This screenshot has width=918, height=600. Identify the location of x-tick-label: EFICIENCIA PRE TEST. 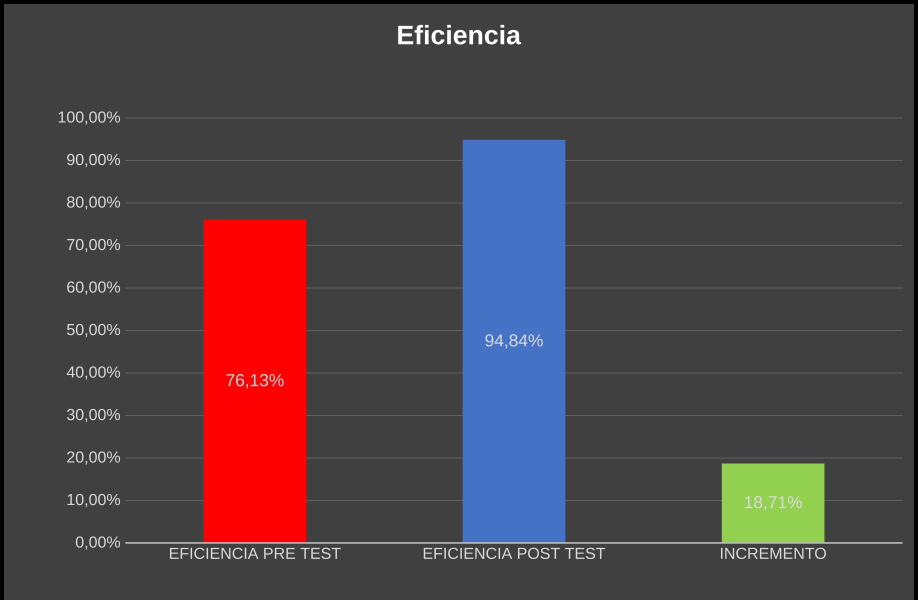
(255, 554).